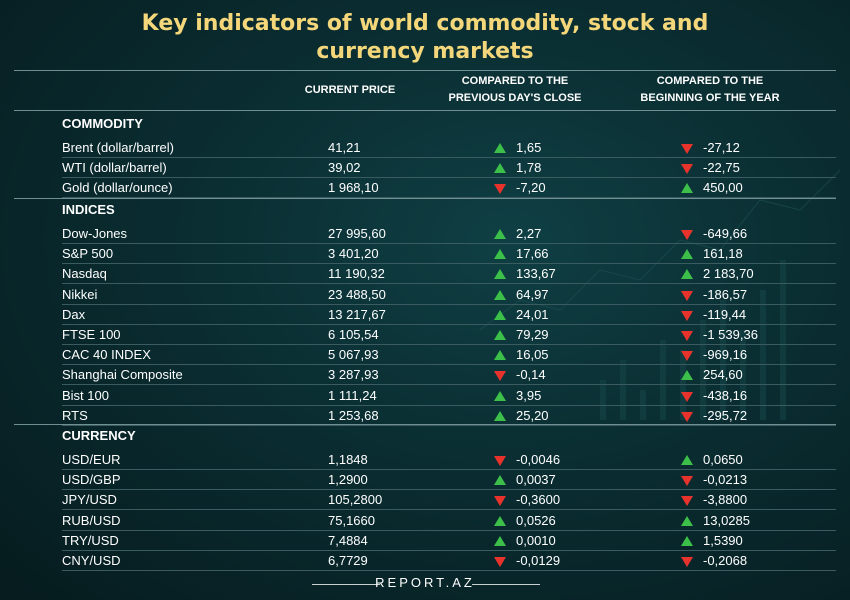 The height and width of the screenshot is (600, 850). Describe the element at coordinates (106, 355) in the screenshot. I see `row-name: CAC 40 INDEX` at that location.